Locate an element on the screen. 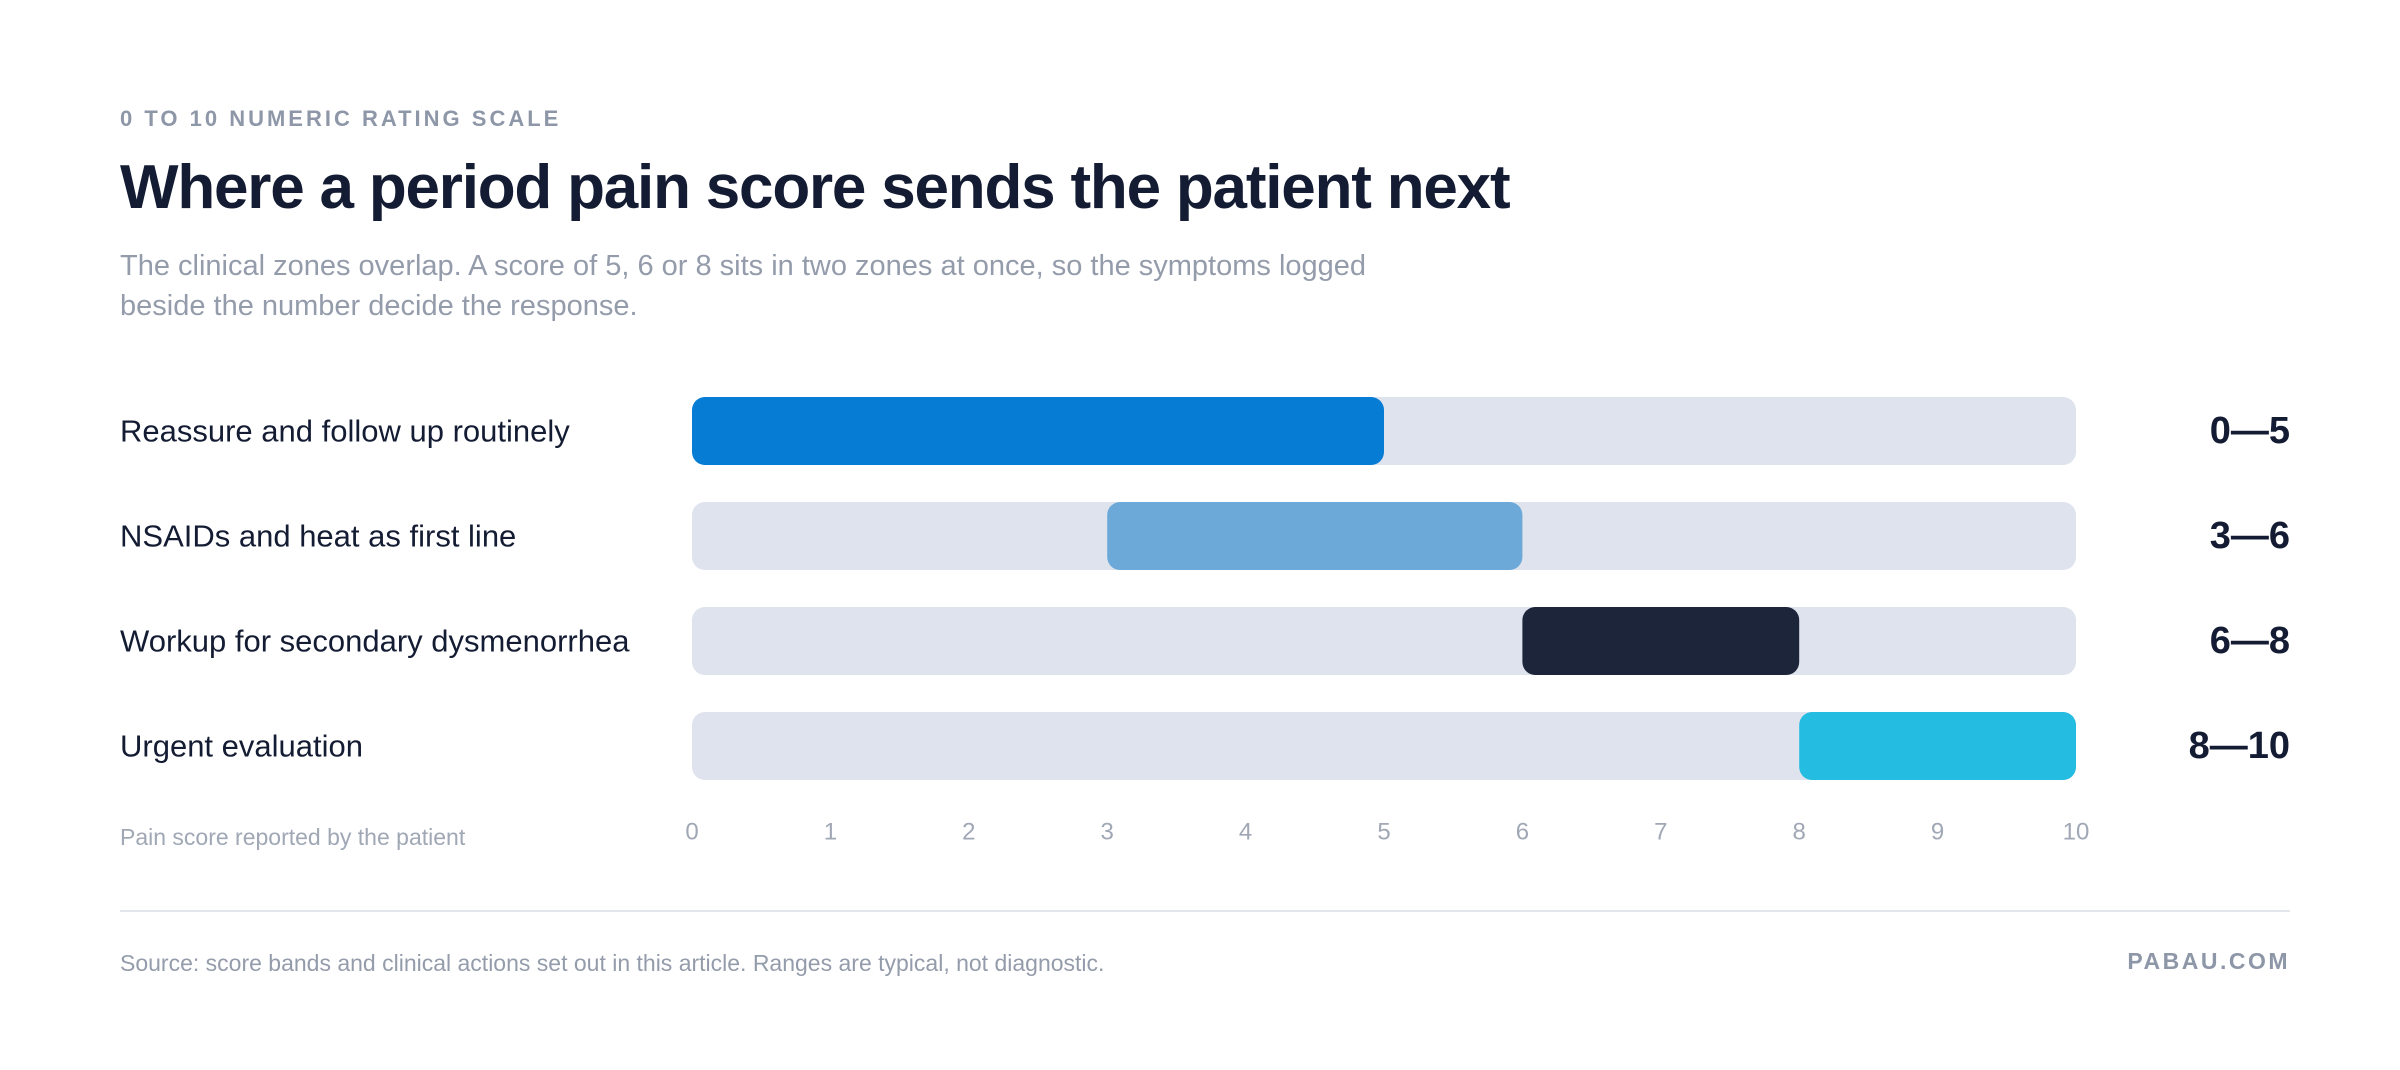 The image size is (2400, 1070). range-value-label: 6—8 is located at coordinates (2250, 641).